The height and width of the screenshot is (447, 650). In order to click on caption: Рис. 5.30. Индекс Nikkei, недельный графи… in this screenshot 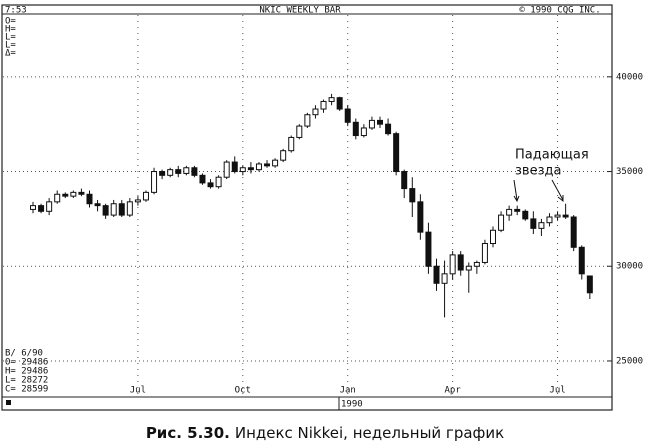, I will do `click(325, 433)`.